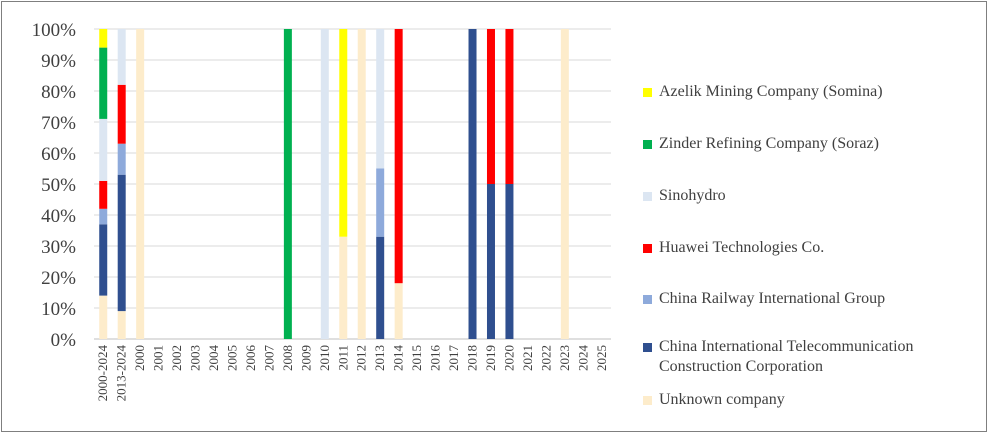  I want to click on bar-segment-2012-unknown-company, so click(361, 184).